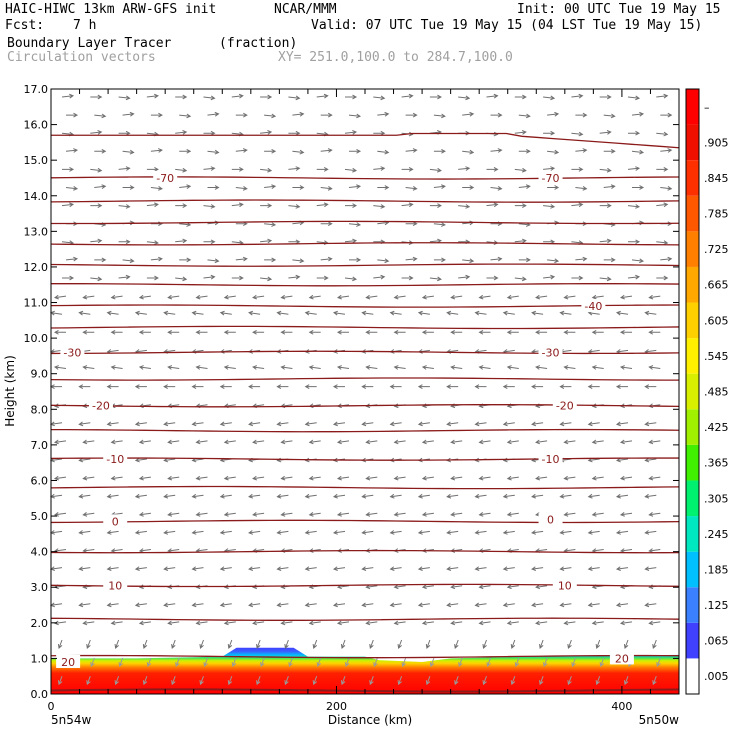 Image resolution: width=740 pixels, height=740 pixels. What do you see at coordinates (36, 160) in the screenshot?
I see `y-tick-label: 15.0` at bounding box center [36, 160].